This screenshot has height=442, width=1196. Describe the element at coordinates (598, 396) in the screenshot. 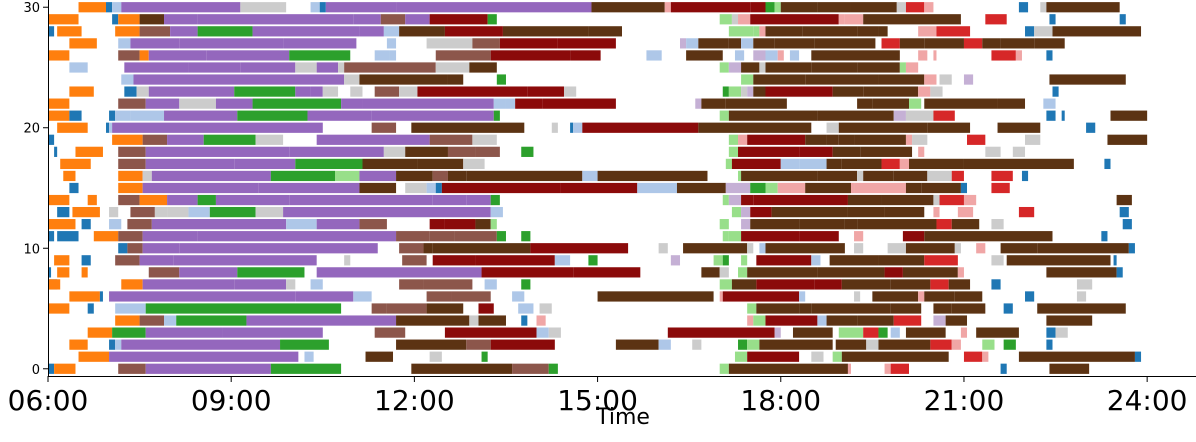

I see `x-axis-ticks: 06:00 09:00 12:00 15:00 18:00 21:00 24:00` at that location.